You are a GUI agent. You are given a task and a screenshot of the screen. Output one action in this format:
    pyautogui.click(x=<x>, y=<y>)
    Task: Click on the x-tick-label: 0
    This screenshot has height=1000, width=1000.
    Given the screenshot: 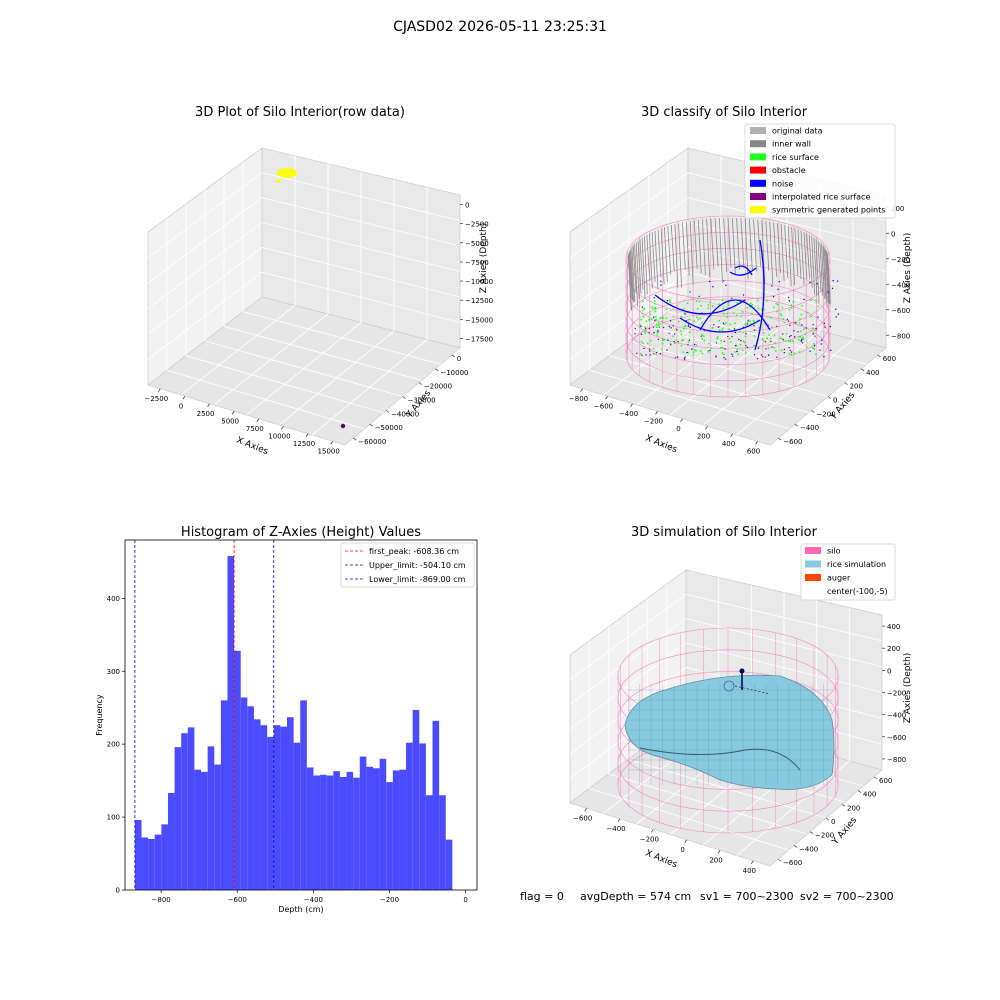 What is the action you would take?
    pyautogui.click(x=181, y=406)
    